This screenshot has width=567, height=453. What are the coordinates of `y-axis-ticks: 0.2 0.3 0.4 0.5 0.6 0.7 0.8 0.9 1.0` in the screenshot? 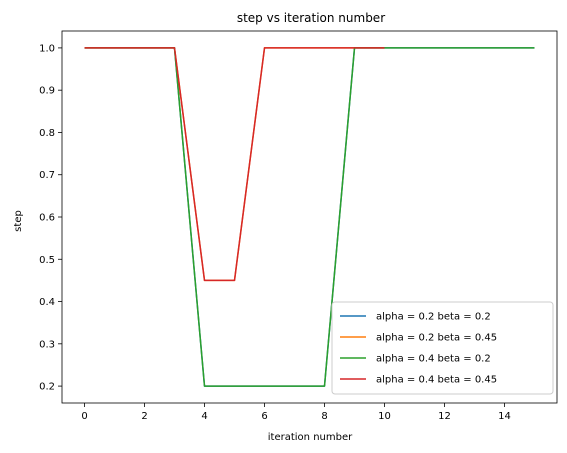 It's located at (50, 218).